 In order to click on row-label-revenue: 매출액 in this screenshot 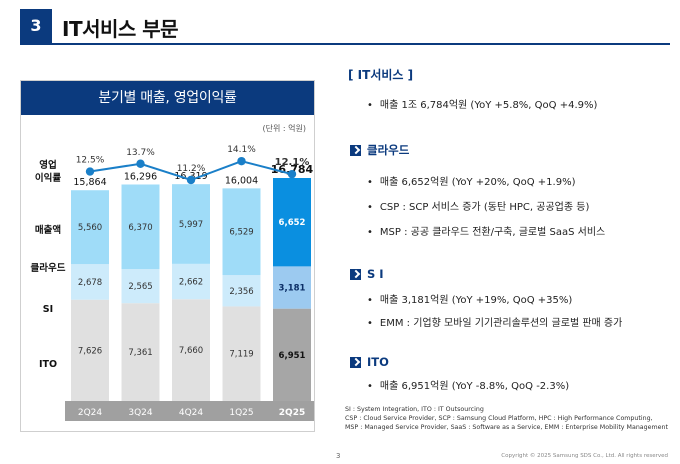, I will do `click(48, 230)`.